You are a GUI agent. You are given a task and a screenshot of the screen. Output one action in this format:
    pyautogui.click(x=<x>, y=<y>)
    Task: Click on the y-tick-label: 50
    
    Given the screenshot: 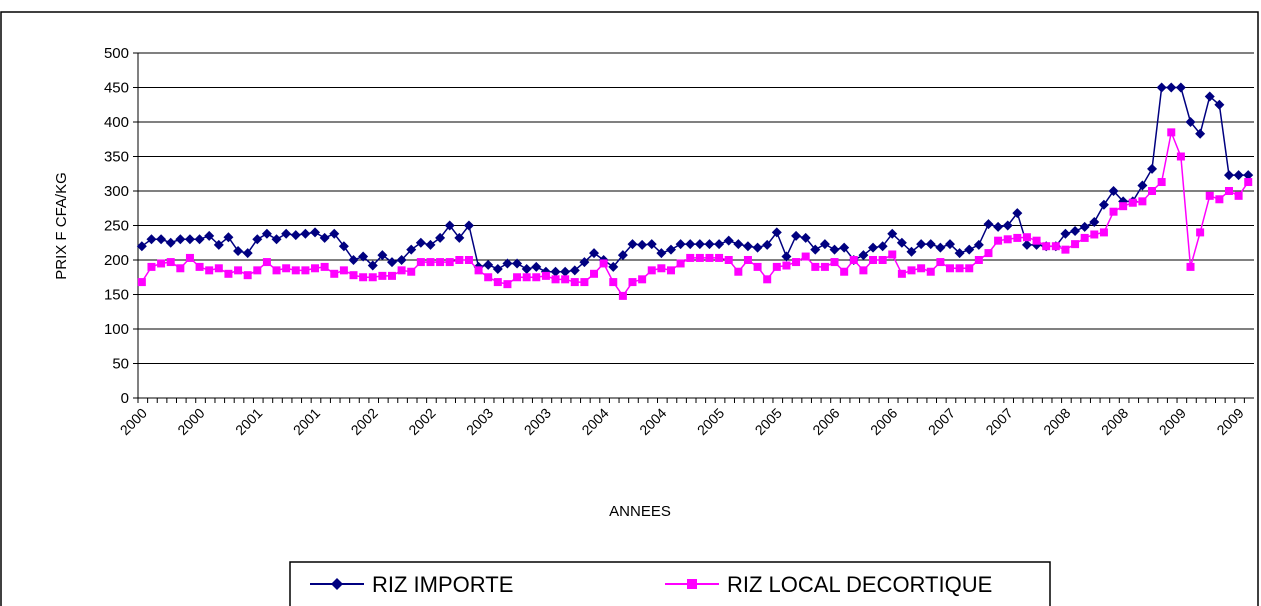 What is the action you would take?
    pyautogui.click(x=120, y=364)
    